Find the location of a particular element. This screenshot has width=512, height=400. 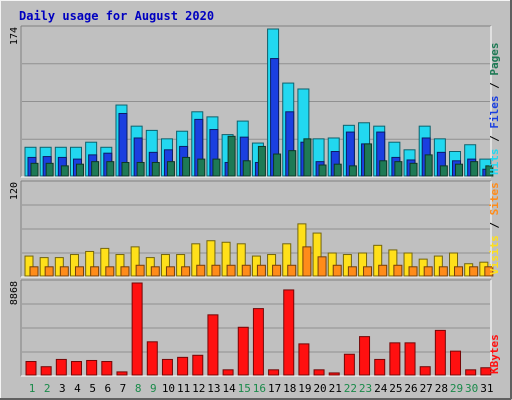

x-tick-label-day-27: 27 is located at coordinates (426, 388).